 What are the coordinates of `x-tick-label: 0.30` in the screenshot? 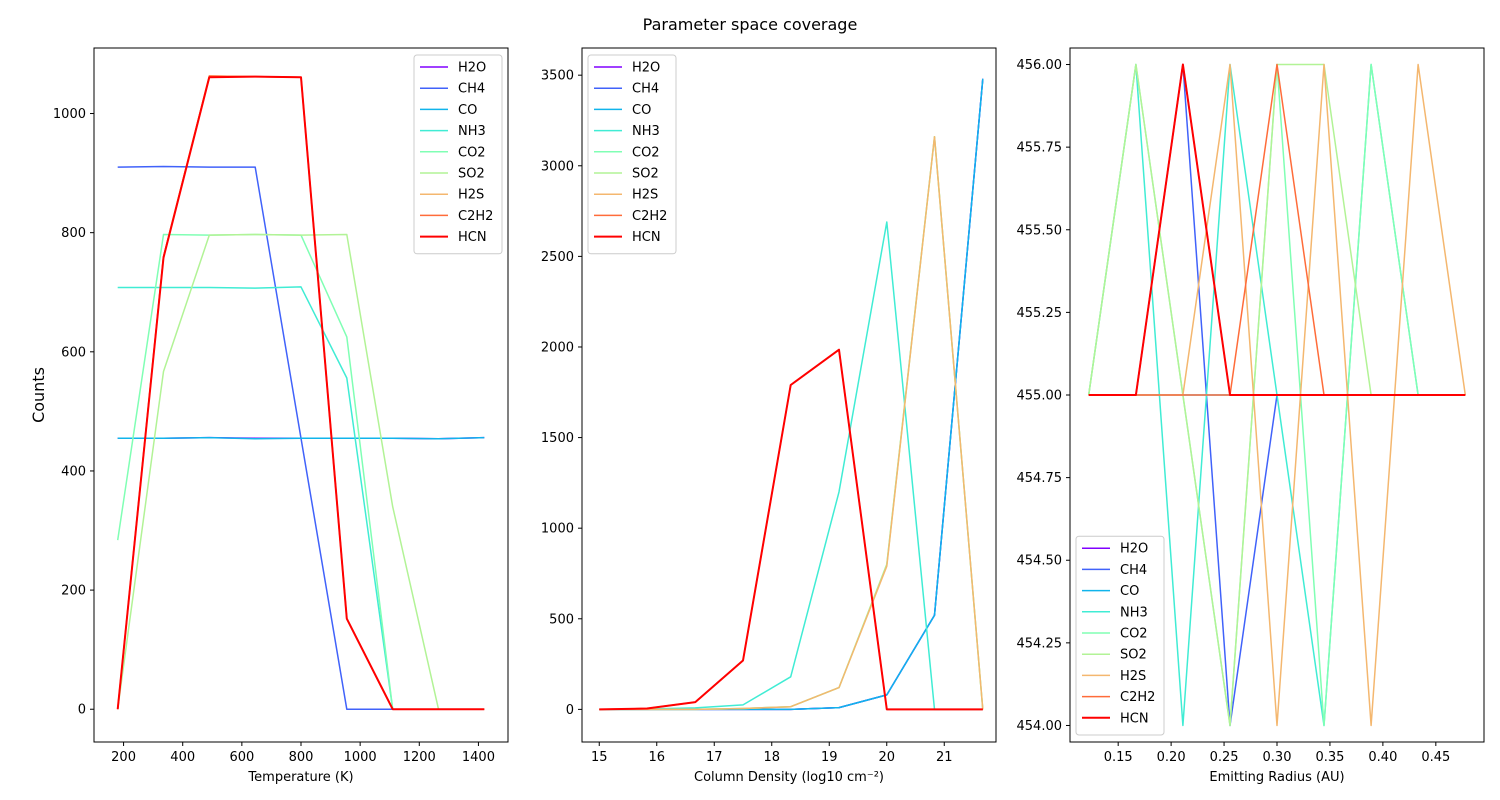 It's located at (1277, 757).